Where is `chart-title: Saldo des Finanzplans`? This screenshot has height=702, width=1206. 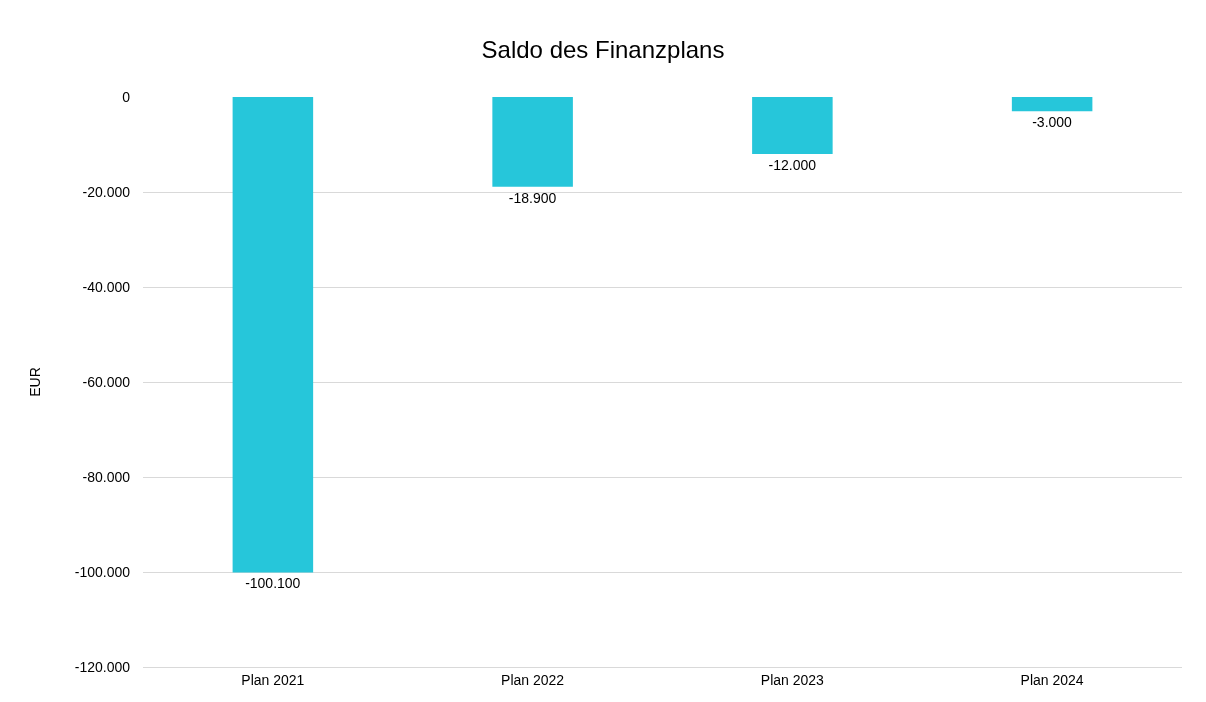
chart-title: Saldo des Finanzplans is located at coordinates (603, 49).